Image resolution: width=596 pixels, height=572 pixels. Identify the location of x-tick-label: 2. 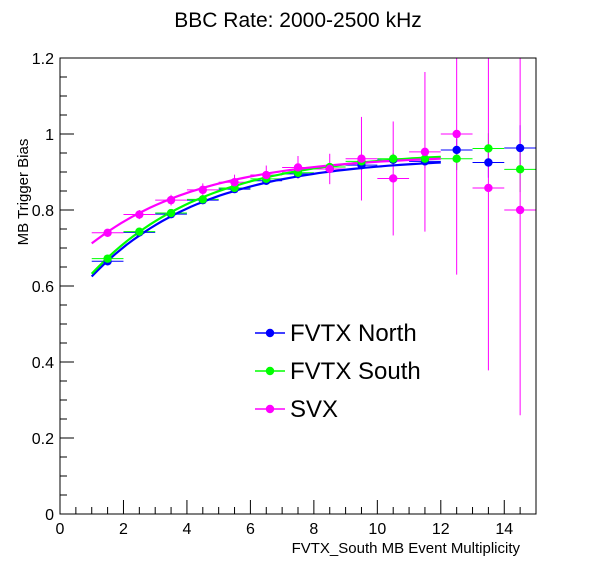
(123, 529).